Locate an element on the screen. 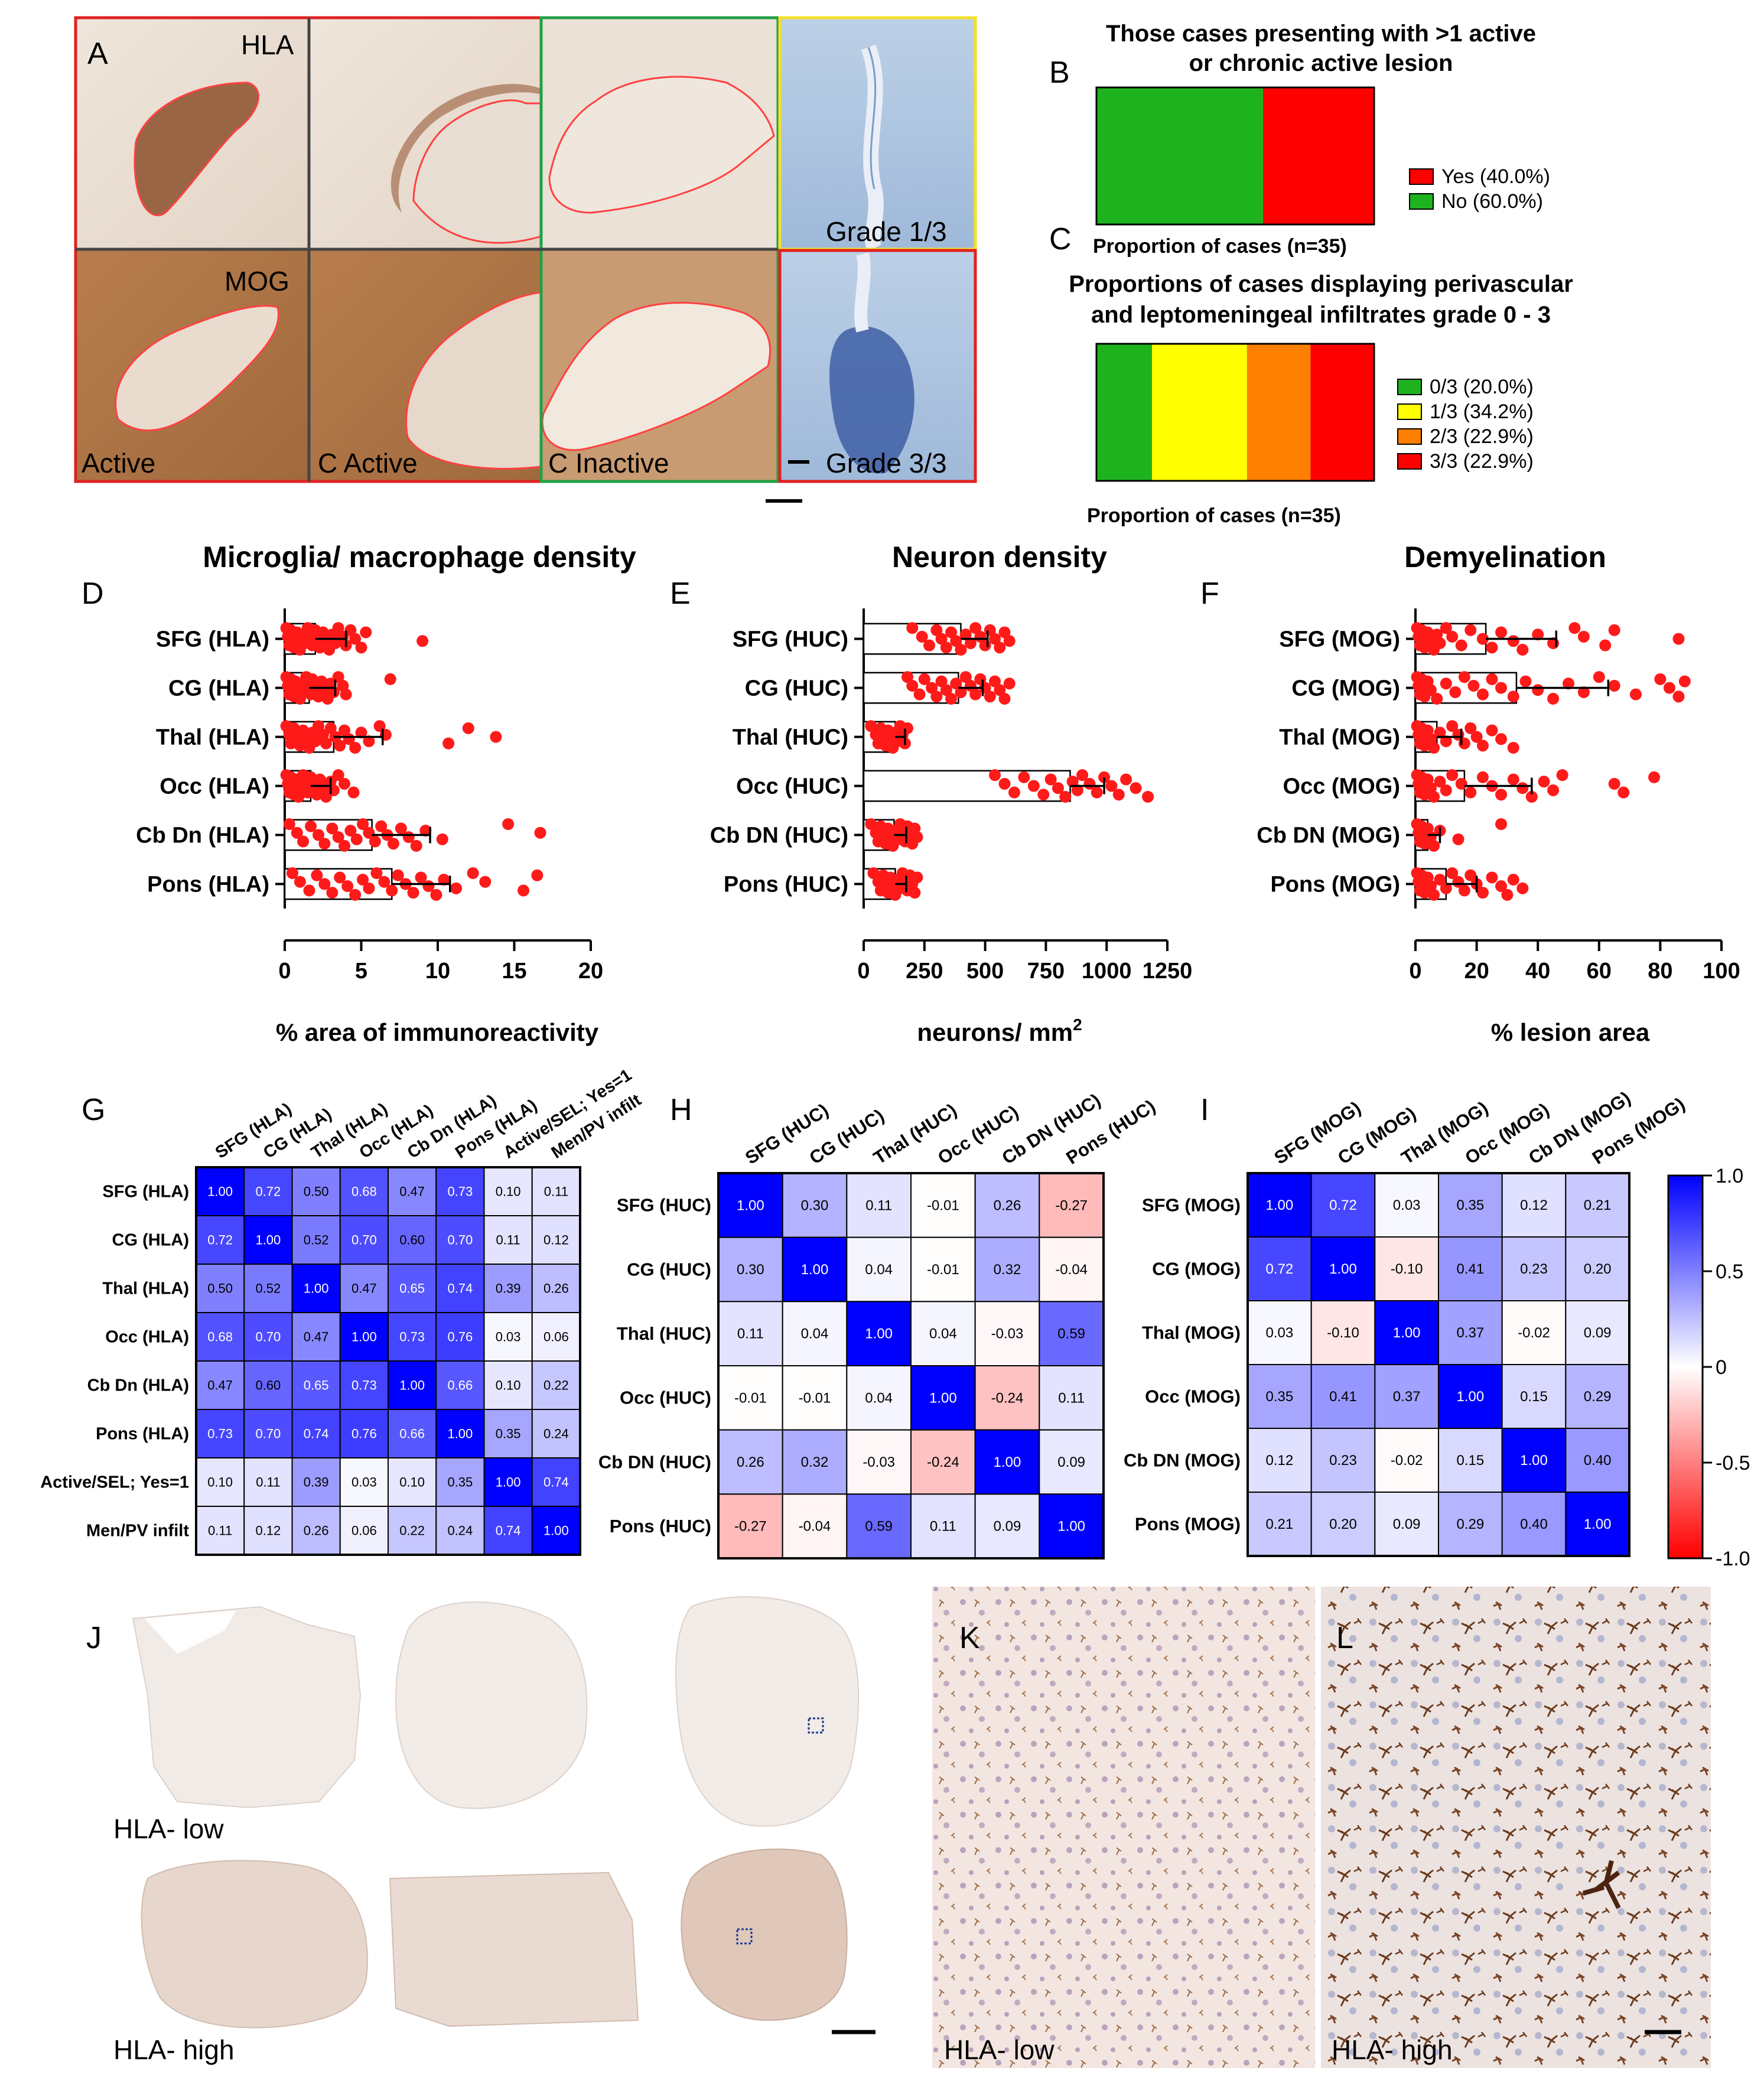  bar-outline is located at coordinates (1235, 156).